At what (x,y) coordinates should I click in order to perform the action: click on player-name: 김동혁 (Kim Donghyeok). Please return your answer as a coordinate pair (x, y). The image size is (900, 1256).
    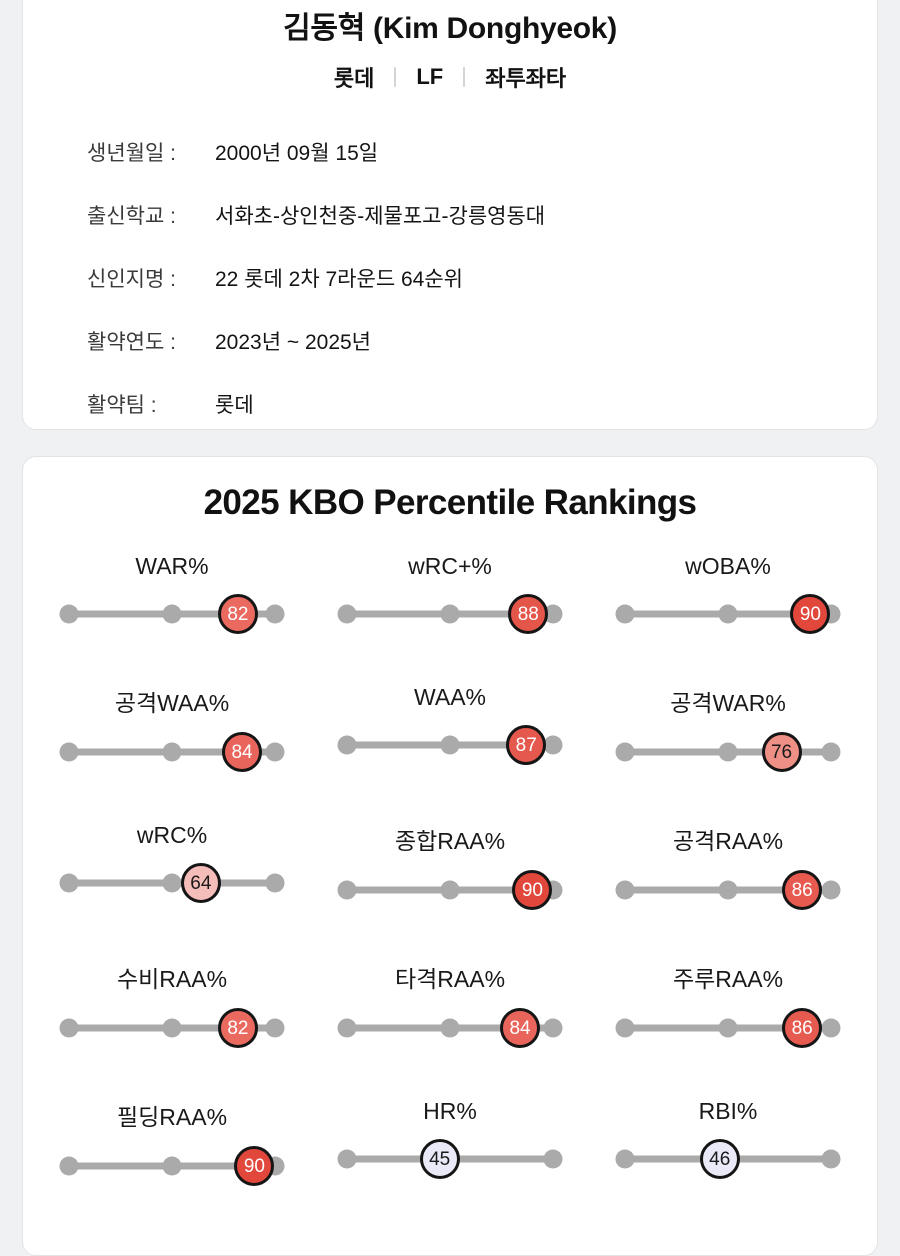
    Looking at the image, I should click on (450, 28).